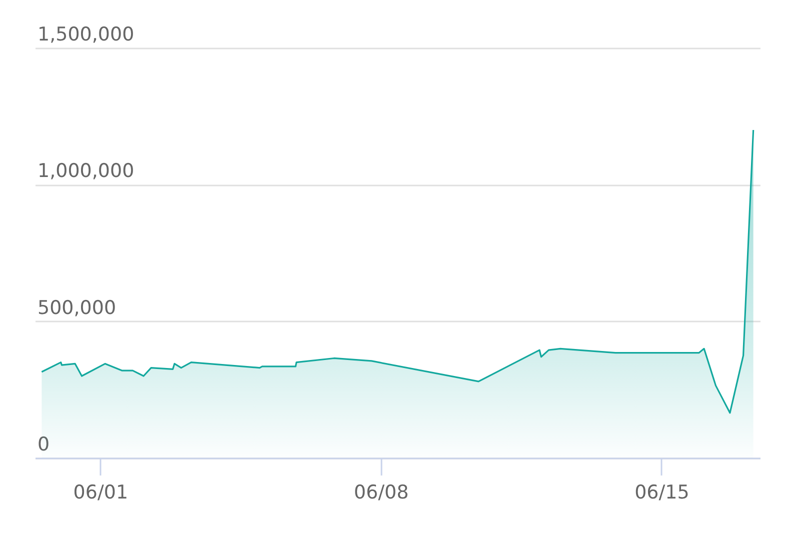 The width and height of the screenshot is (800, 534). I want to click on x-tick-label: 06/01, so click(100, 493).